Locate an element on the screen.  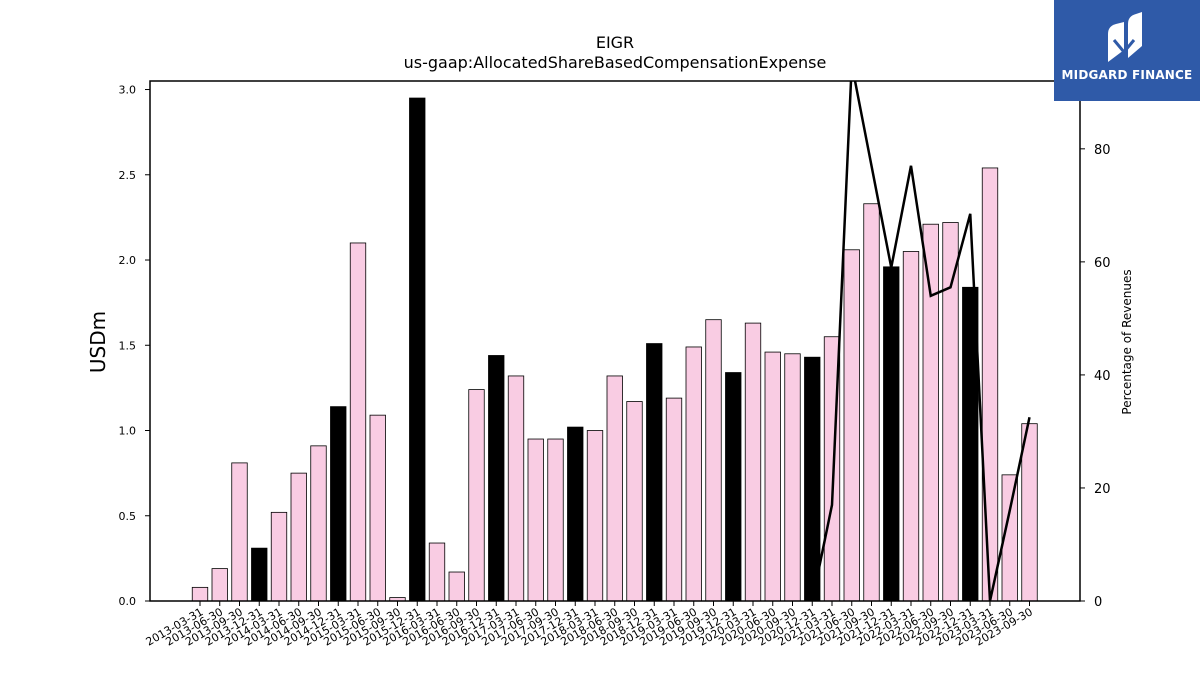
y-tick-label-0.5: 0.5 is located at coordinates (128, 516).